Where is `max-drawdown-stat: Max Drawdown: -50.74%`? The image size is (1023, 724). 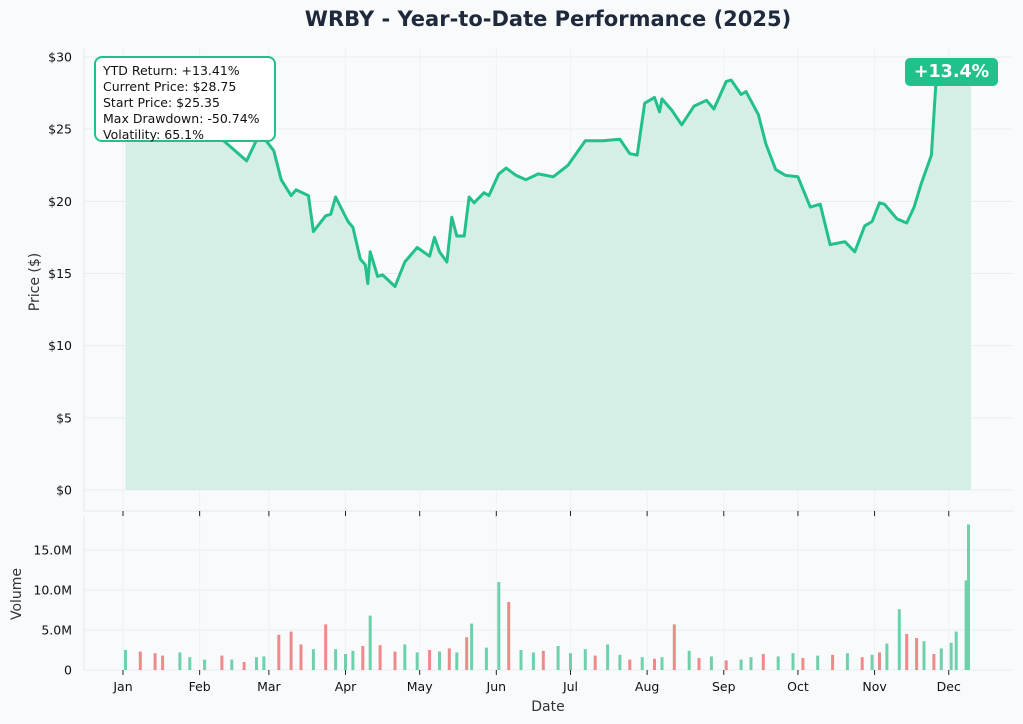 max-drawdown-stat: Max Drawdown: -50.74% is located at coordinates (181, 118).